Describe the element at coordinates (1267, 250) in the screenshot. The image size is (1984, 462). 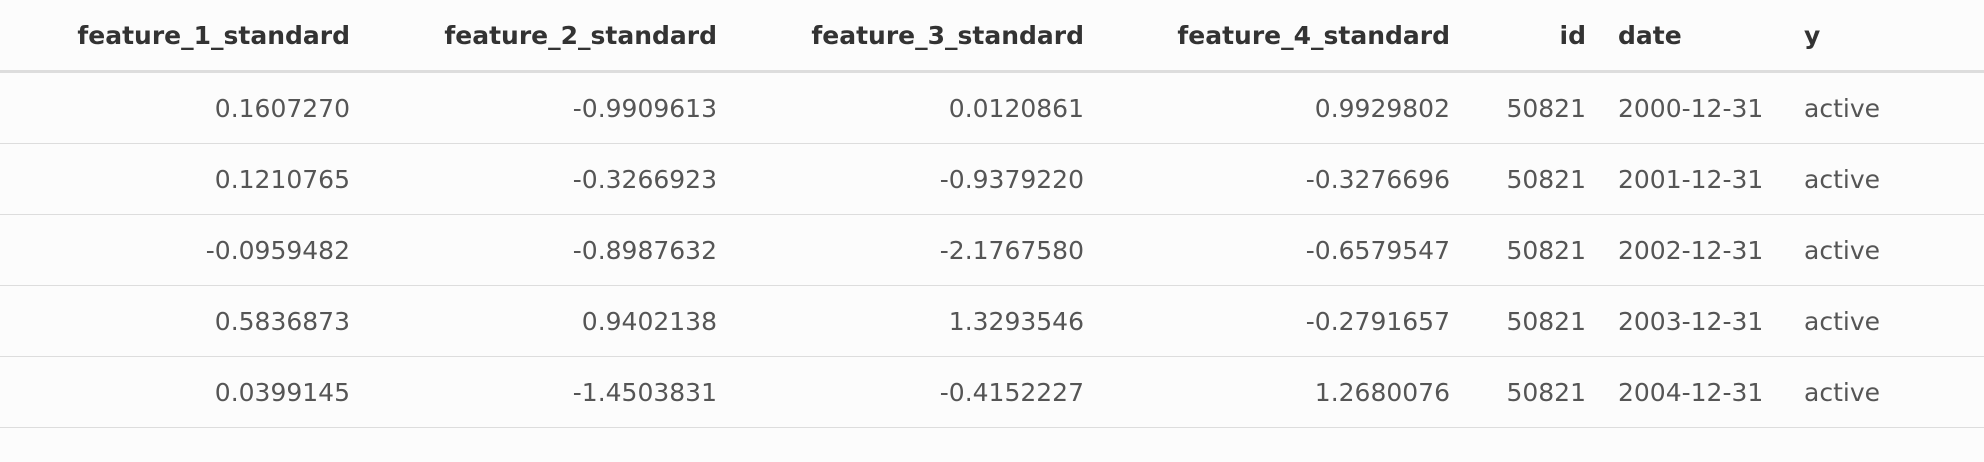
I see `cell-feature-4: -0.6579547` at that location.